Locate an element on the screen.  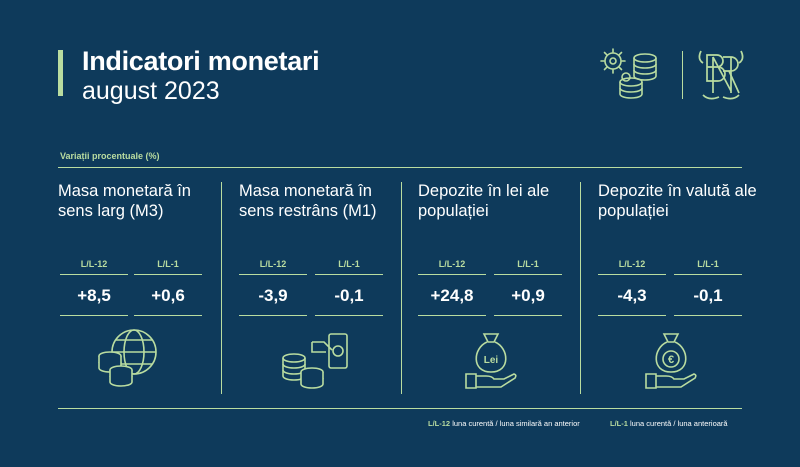
caption-rule is located at coordinates (400, 167).